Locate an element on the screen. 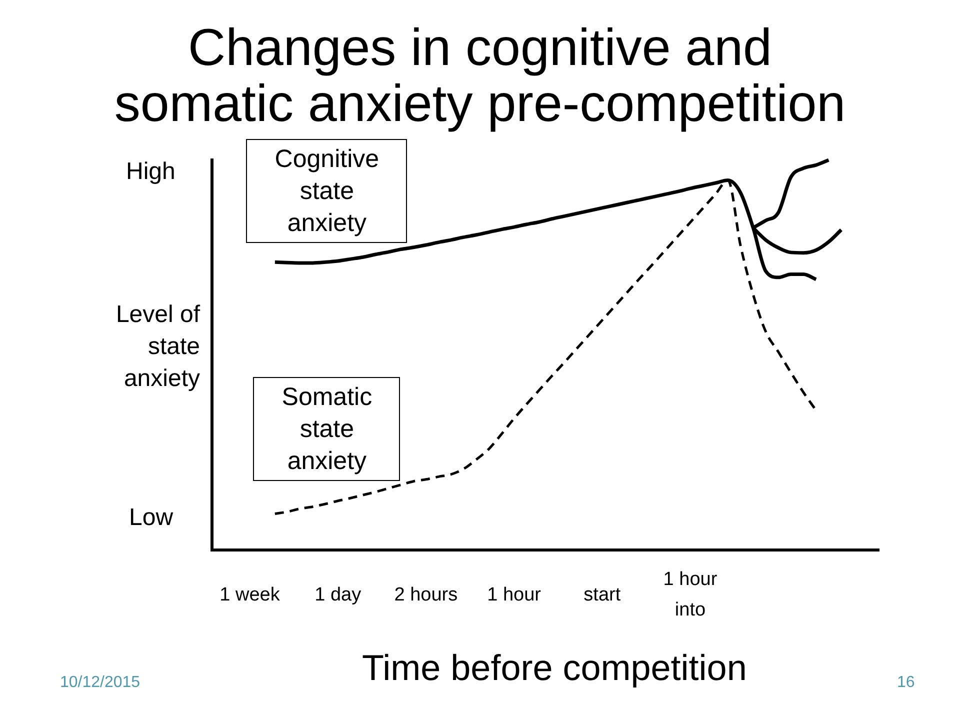  chart-title: Changes in cognitive and somatic anxiety pre-competition is located at coordinates (480, 76).